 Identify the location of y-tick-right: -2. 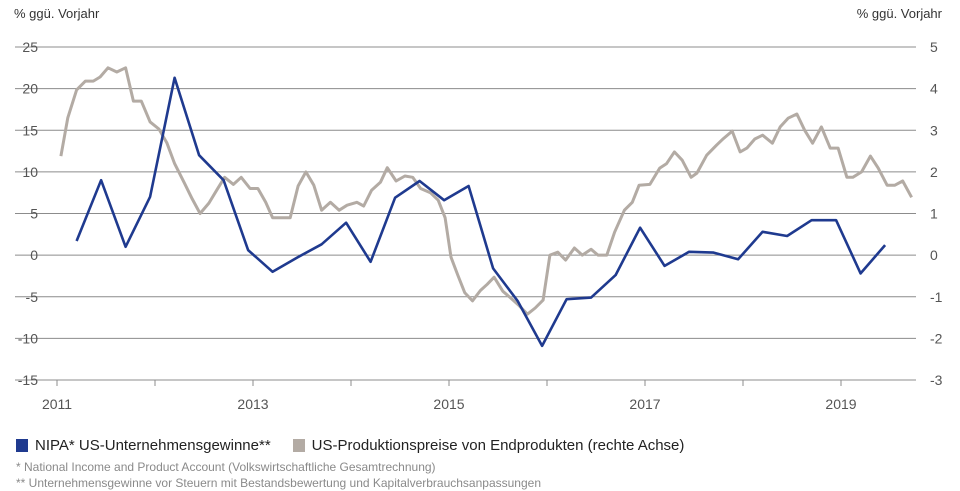
(936, 338).